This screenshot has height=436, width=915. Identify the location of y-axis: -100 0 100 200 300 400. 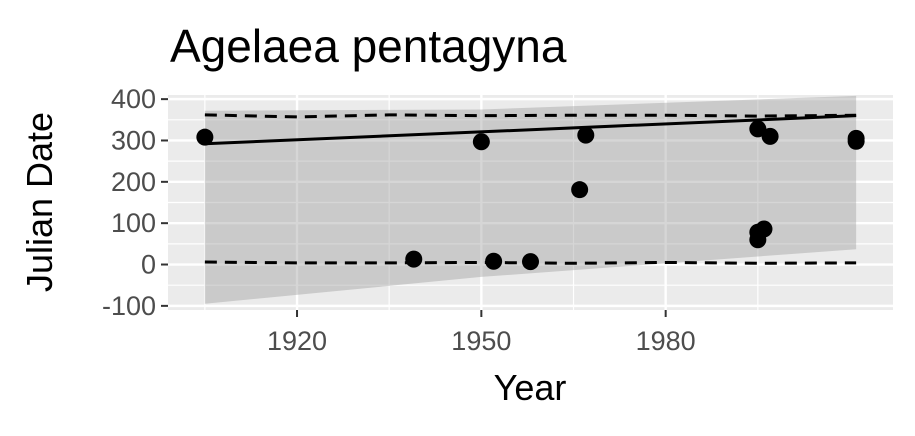
(135, 202).